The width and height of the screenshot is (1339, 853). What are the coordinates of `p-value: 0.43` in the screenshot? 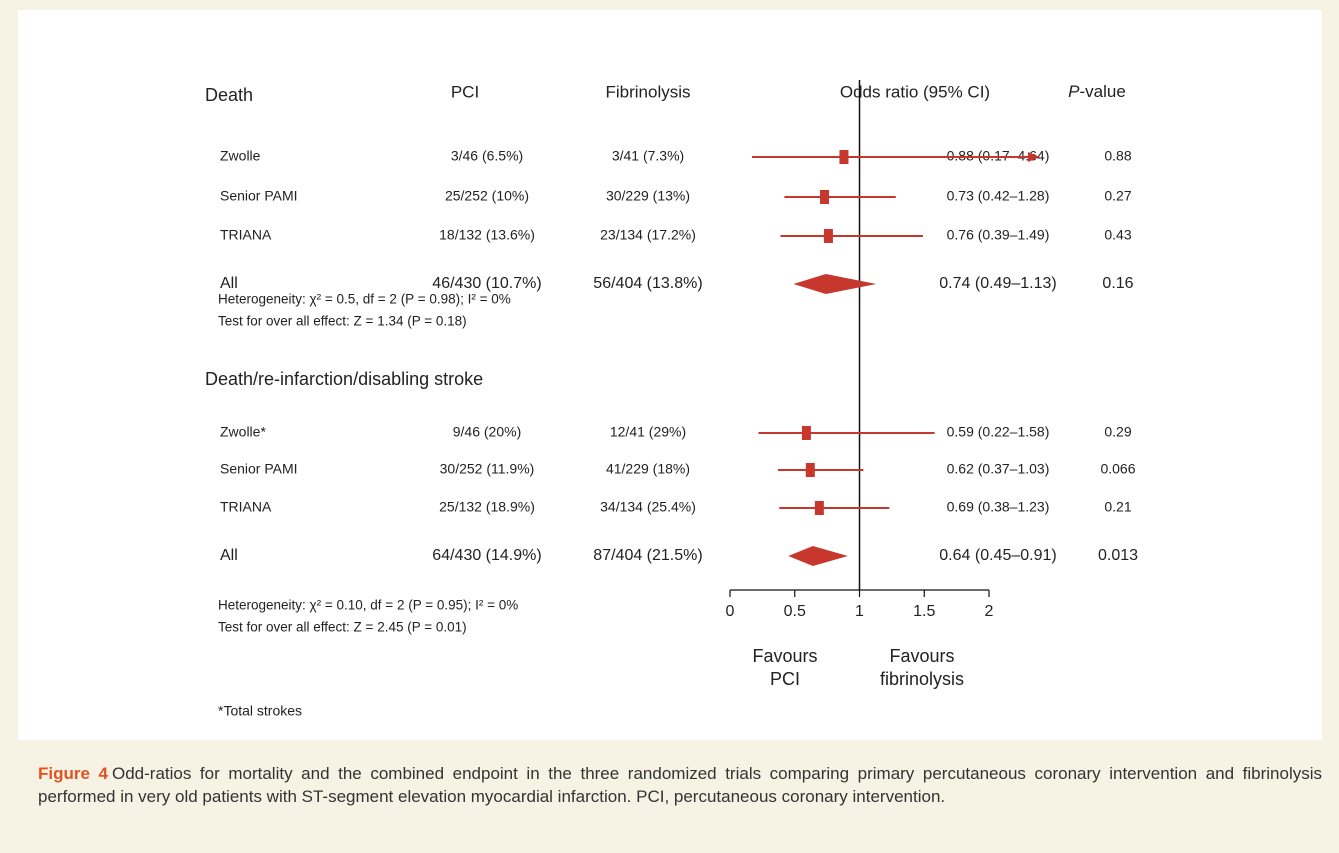 It's located at (1117, 235).